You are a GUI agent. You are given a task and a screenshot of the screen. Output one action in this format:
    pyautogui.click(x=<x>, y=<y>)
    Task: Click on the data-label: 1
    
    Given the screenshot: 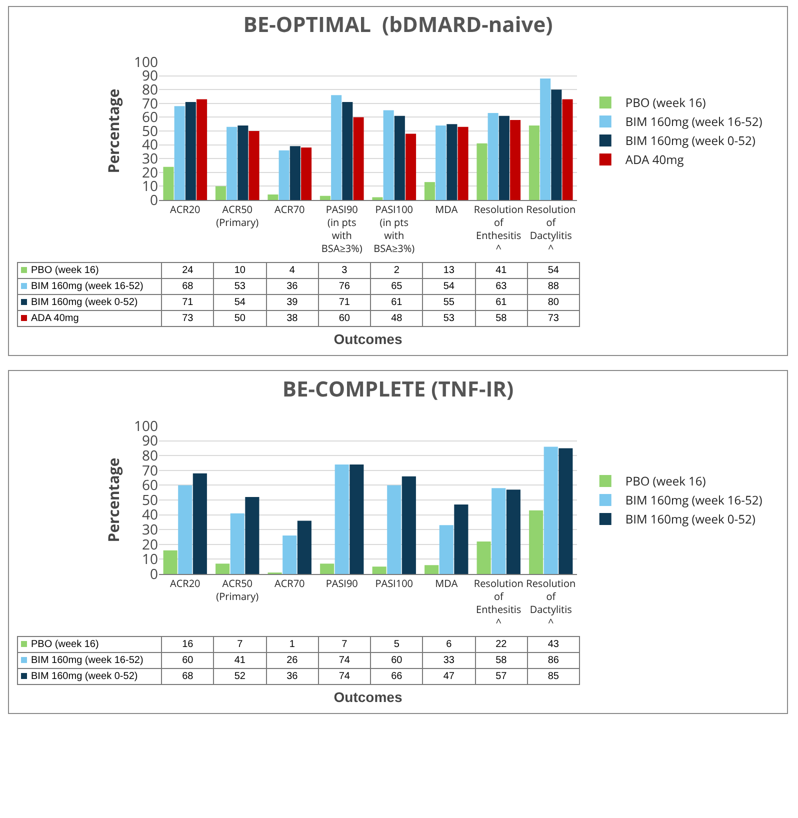 What is the action you would take?
    pyautogui.click(x=292, y=644)
    